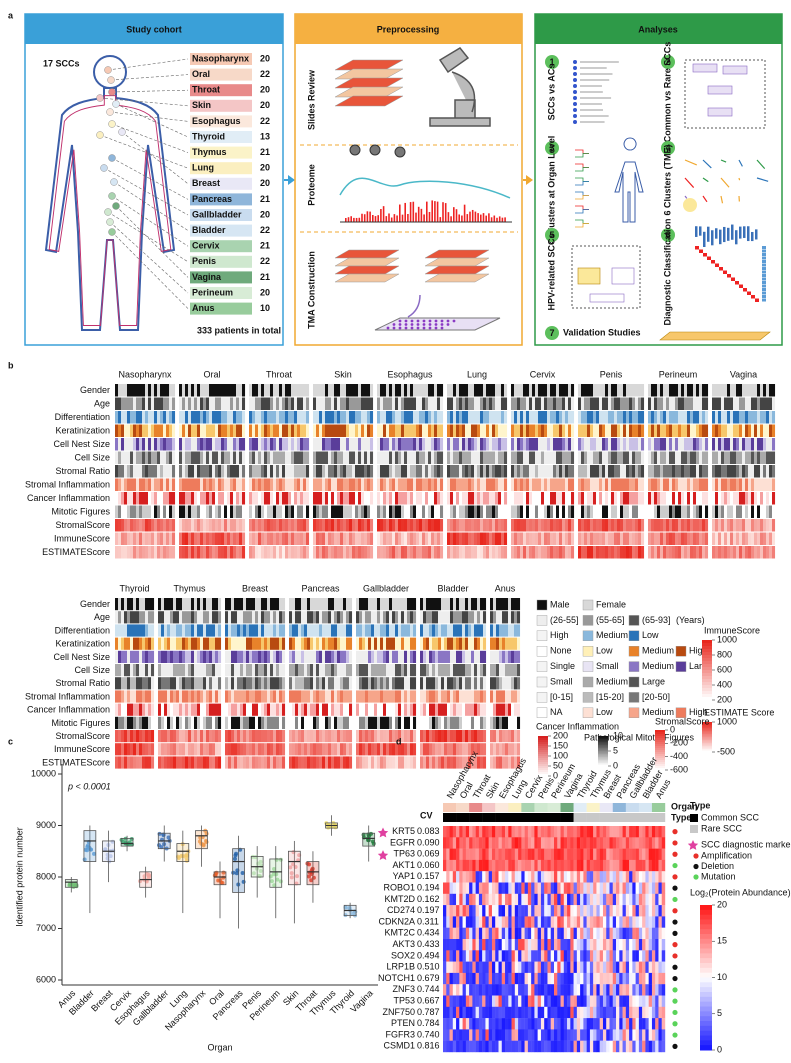  Describe the element at coordinates (690, 205) in the screenshot. I see `mini-circle` at that location.